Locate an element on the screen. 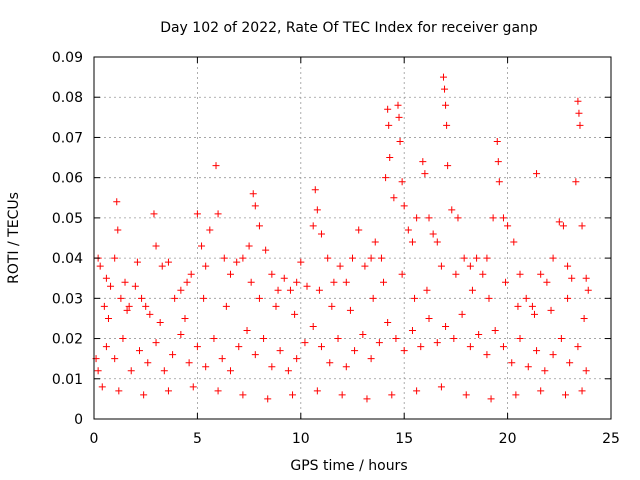  y-tick-label: 0.04 is located at coordinates (67, 259).